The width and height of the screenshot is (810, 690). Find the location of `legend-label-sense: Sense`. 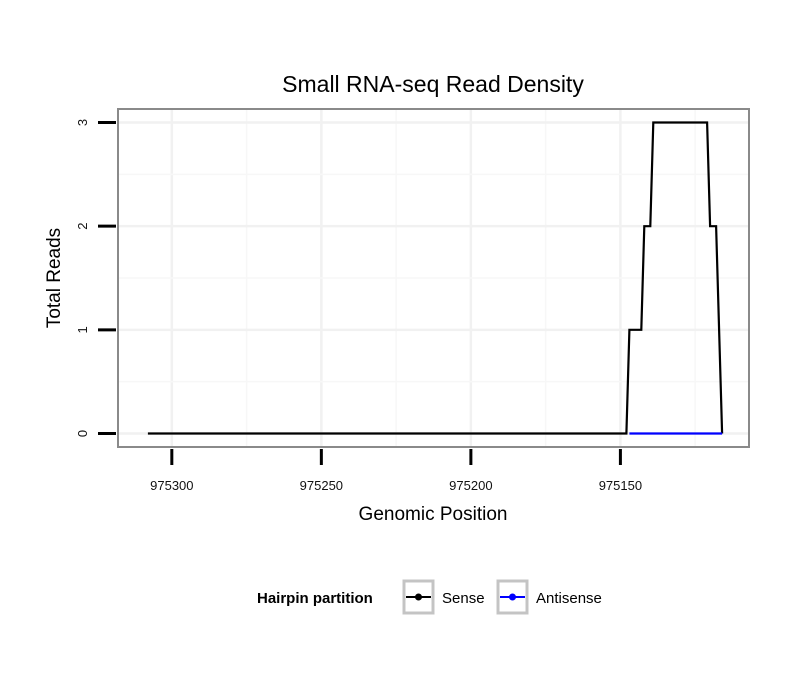

legend-label-sense: Sense is located at coordinates (463, 598).